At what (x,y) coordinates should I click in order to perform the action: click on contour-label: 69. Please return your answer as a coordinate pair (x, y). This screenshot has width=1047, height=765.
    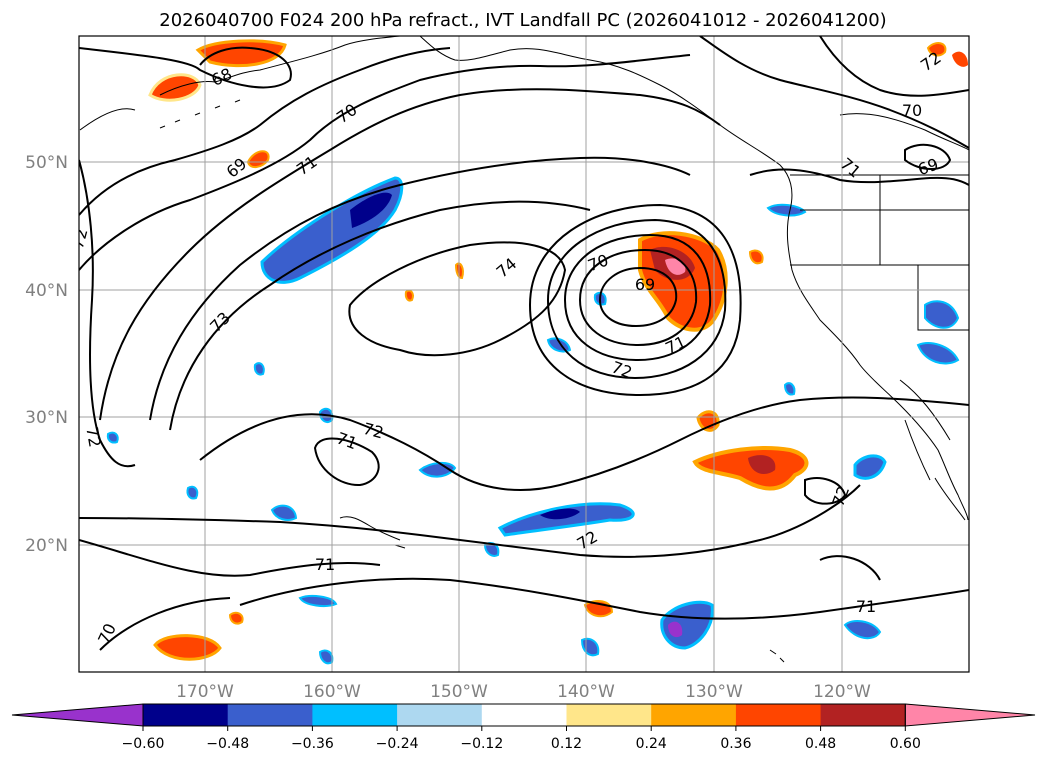
    Looking at the image, I should click on (645, 284).